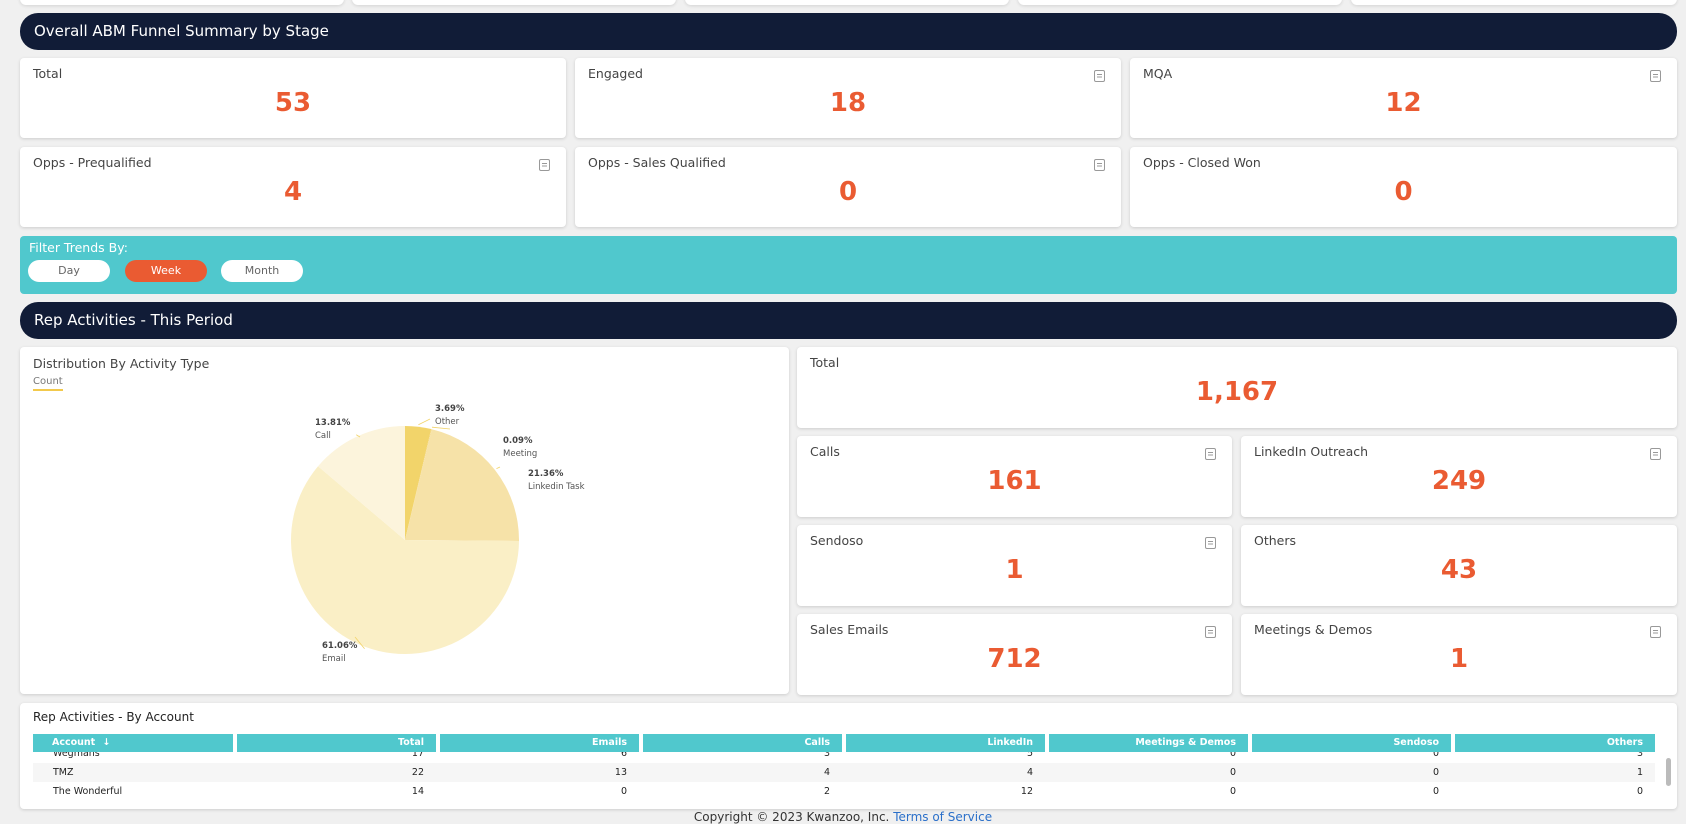  I want to click on terms-of-service-link: Terms of Service, so click(943, 817).